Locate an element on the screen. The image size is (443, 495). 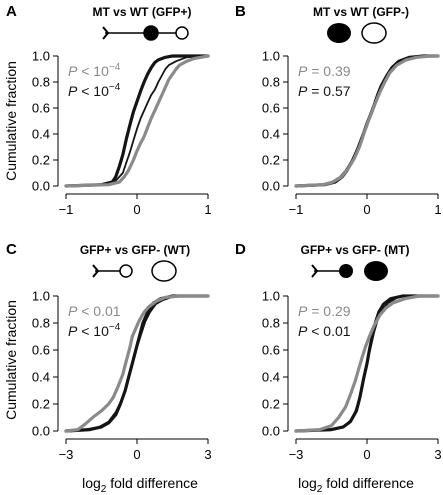
panel-b-title: MT vs WT (GFP-) is located at coordinates (361, 12).